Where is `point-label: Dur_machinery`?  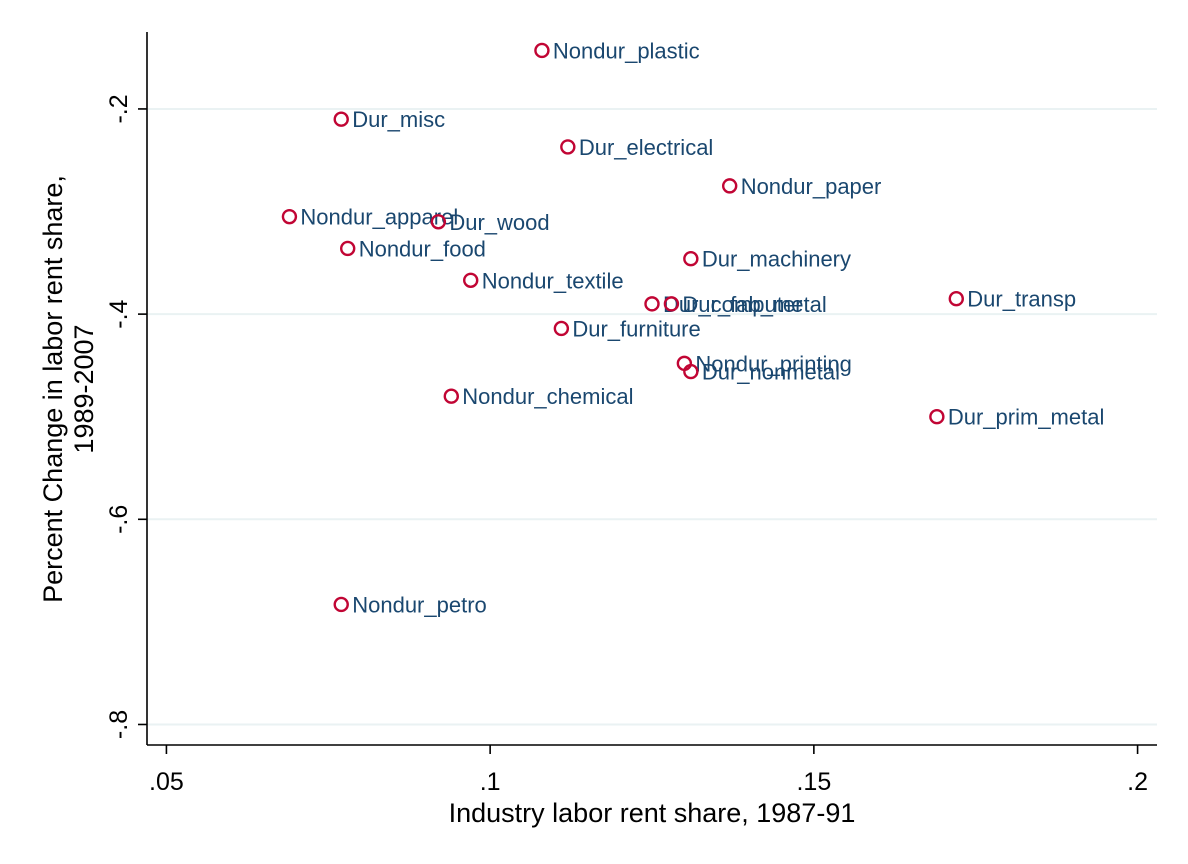
point-label: Dur_machinery is located at coordinates (776, 259).